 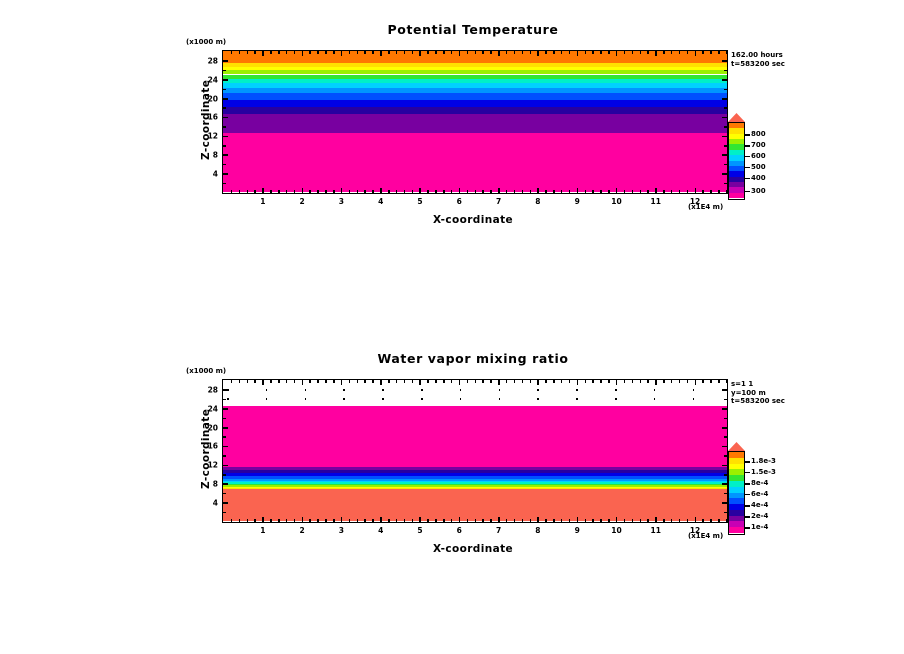 I want to click on x-tick-label: 1, so click(x=263, y=201).